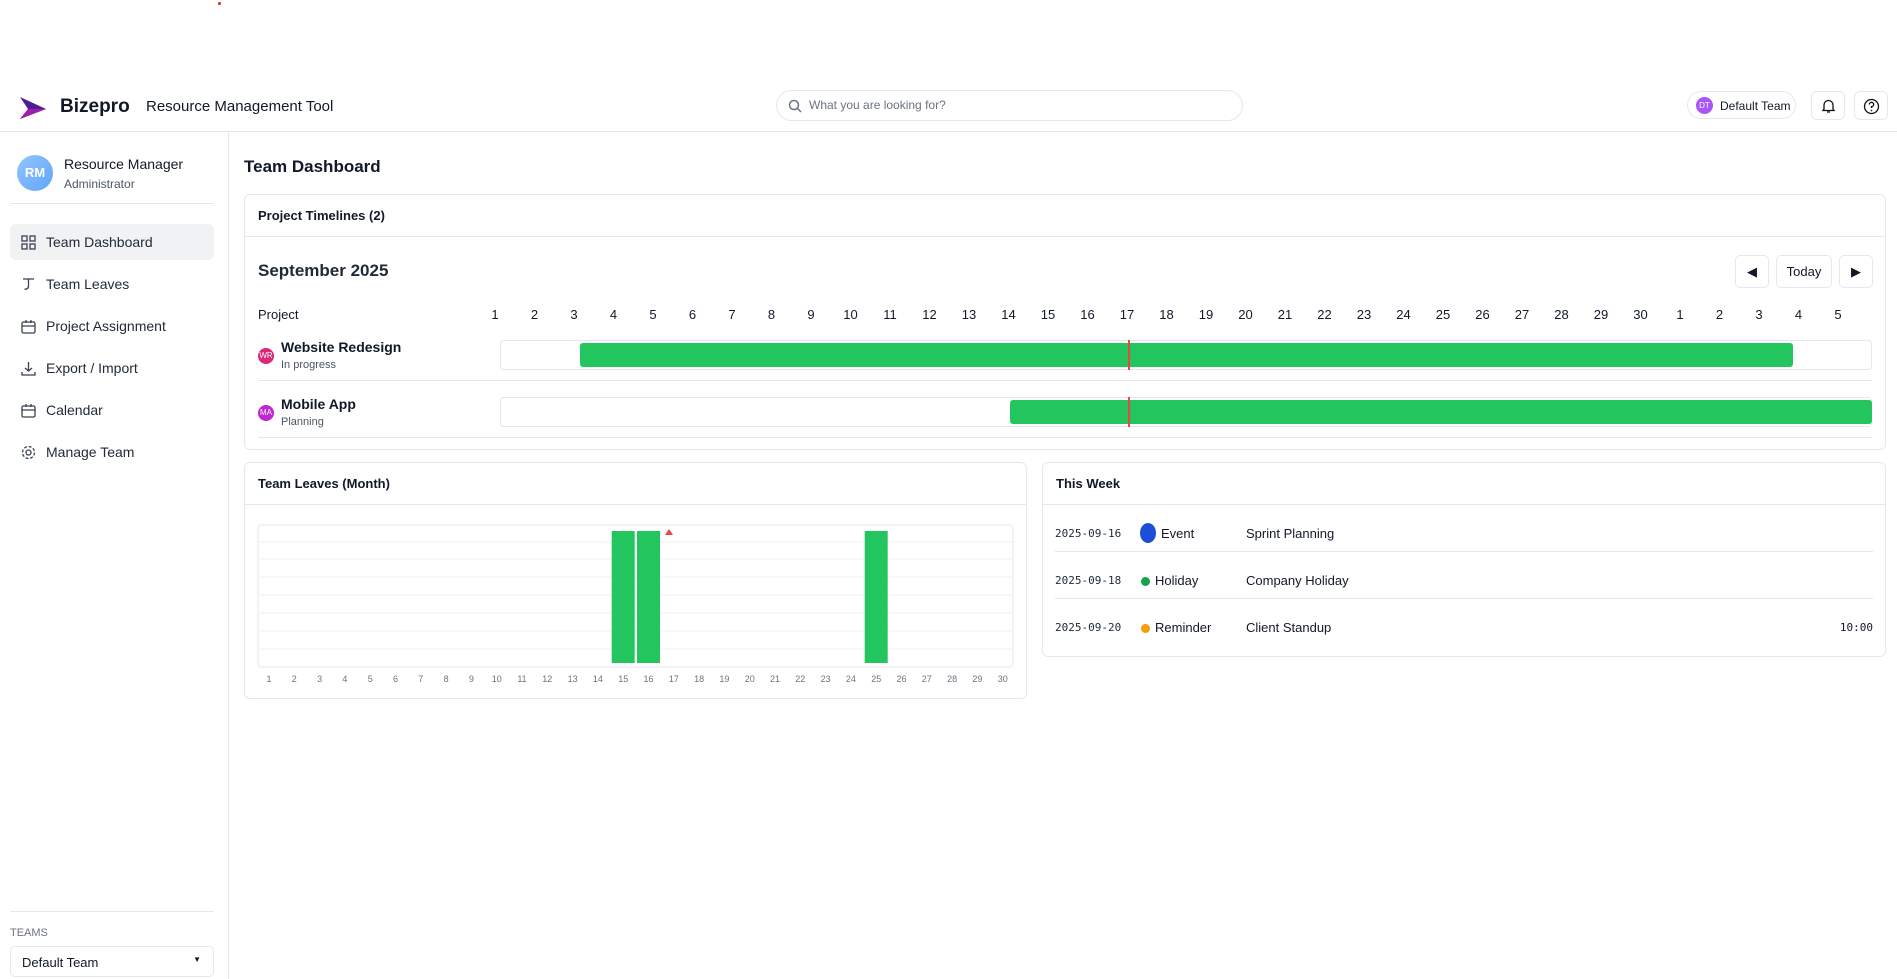 Image resolution: width=1897 pixels, height=979 pixels. Describe the element at coordinates (312, 166) in the screenshot. I see `page-title: Team Dashboard` at that location.